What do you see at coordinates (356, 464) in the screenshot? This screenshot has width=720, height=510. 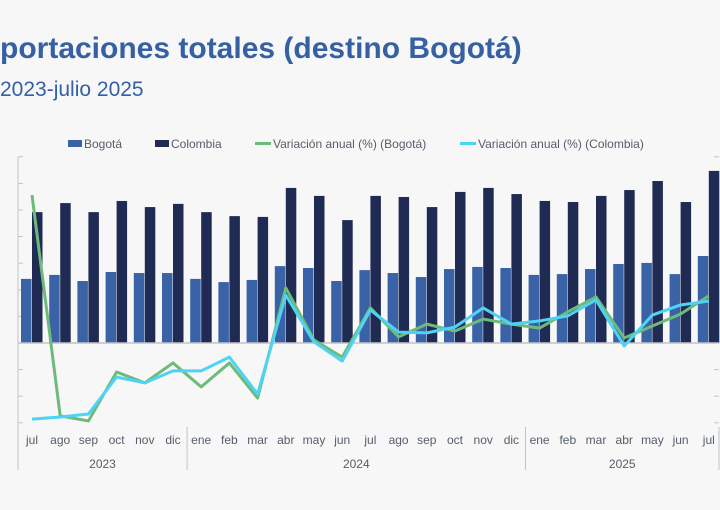 I see `year-label: 2024` at bounding box center [356, 464].